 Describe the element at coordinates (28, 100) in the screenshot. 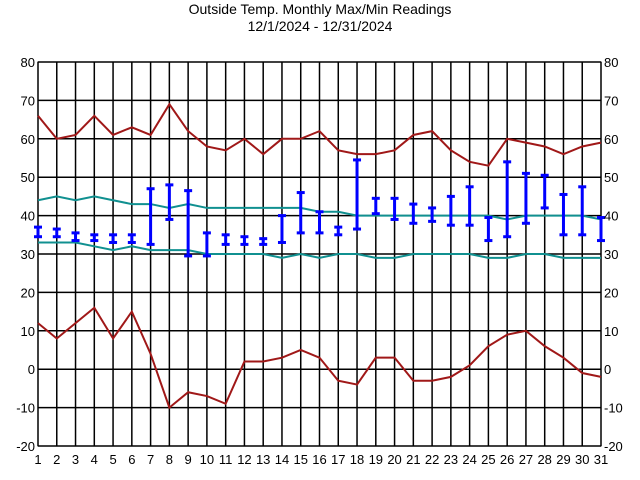

I see `y-tick-label-left: 70` at that location.